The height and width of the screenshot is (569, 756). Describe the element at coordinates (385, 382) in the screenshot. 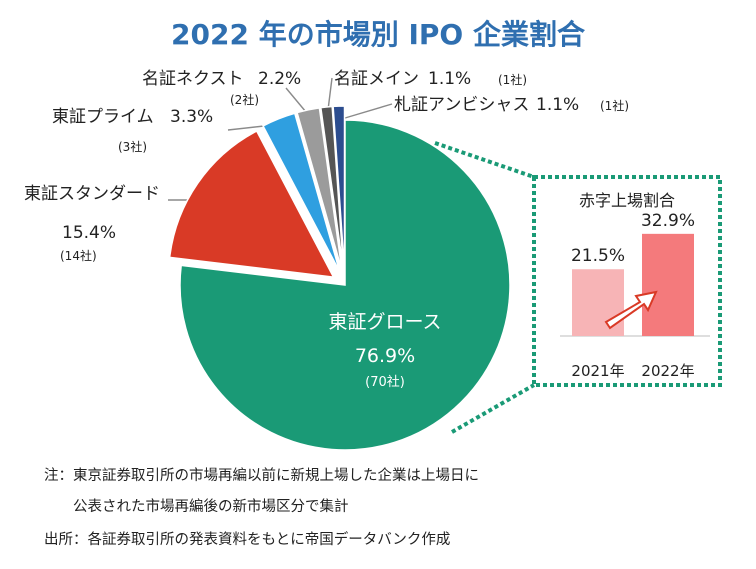

I see `slice-count-growth: (70社)` at that location.